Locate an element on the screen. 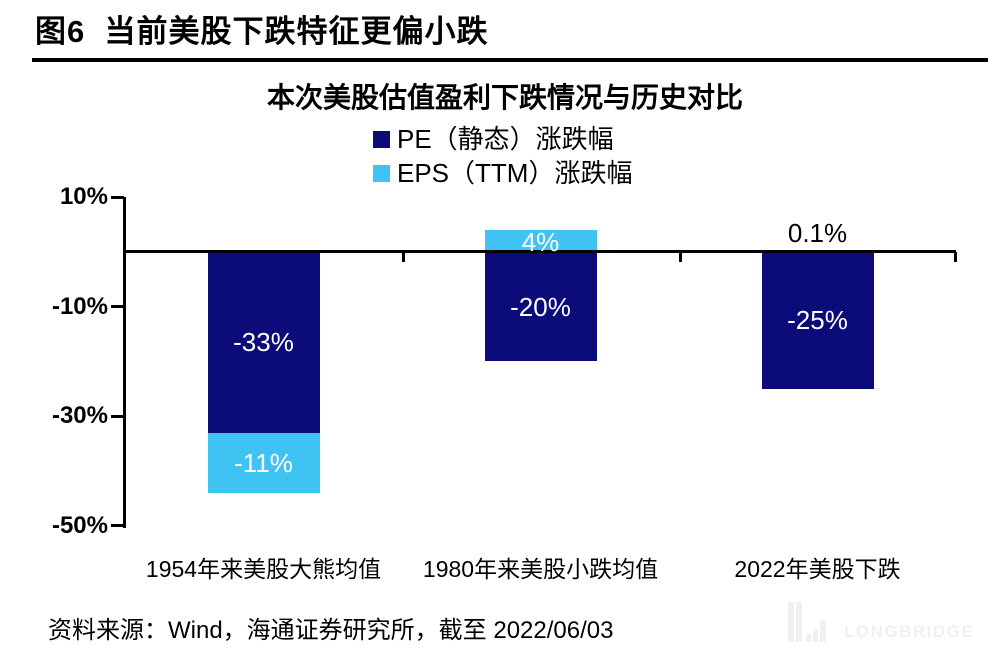 This screenshot has height=659, width=1000. longbridge-watermark: LONGBRIDGE is located at coordinates (890, 622).